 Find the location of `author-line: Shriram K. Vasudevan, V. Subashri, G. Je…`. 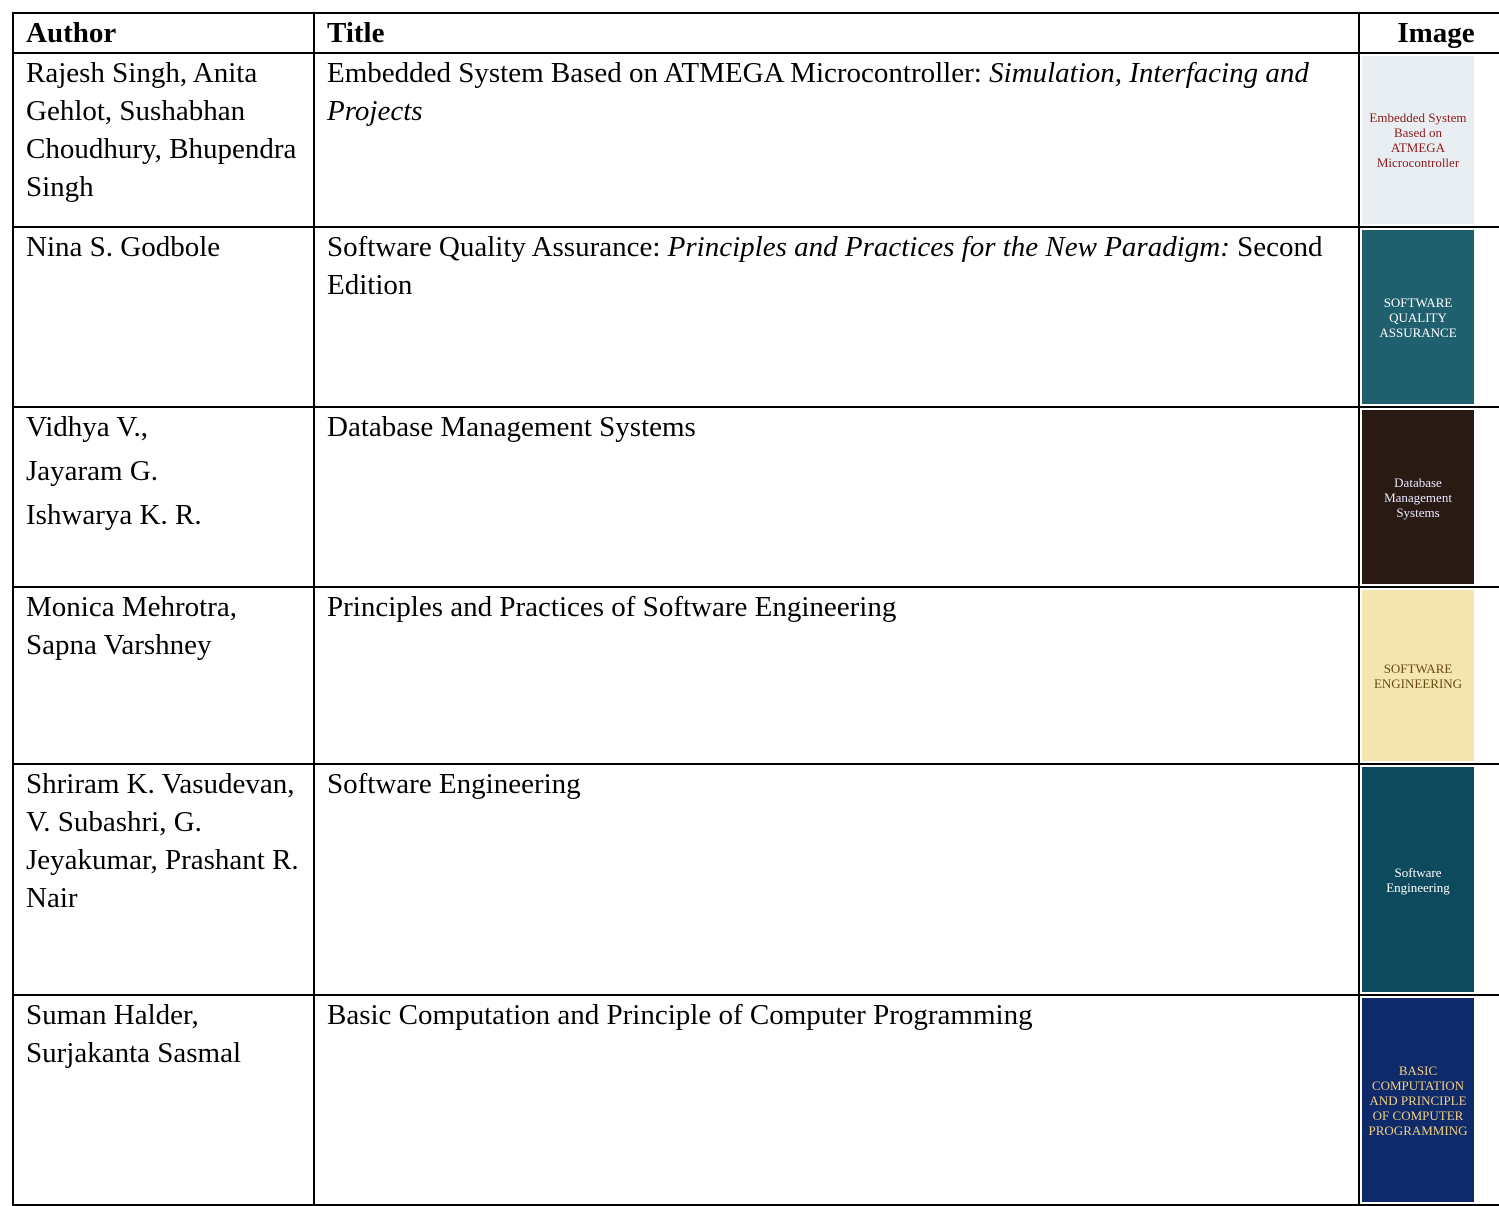

author-line: Shriram K. Vasudevan, V. Subashri, G. Je… is located at coordinates (162, 841).